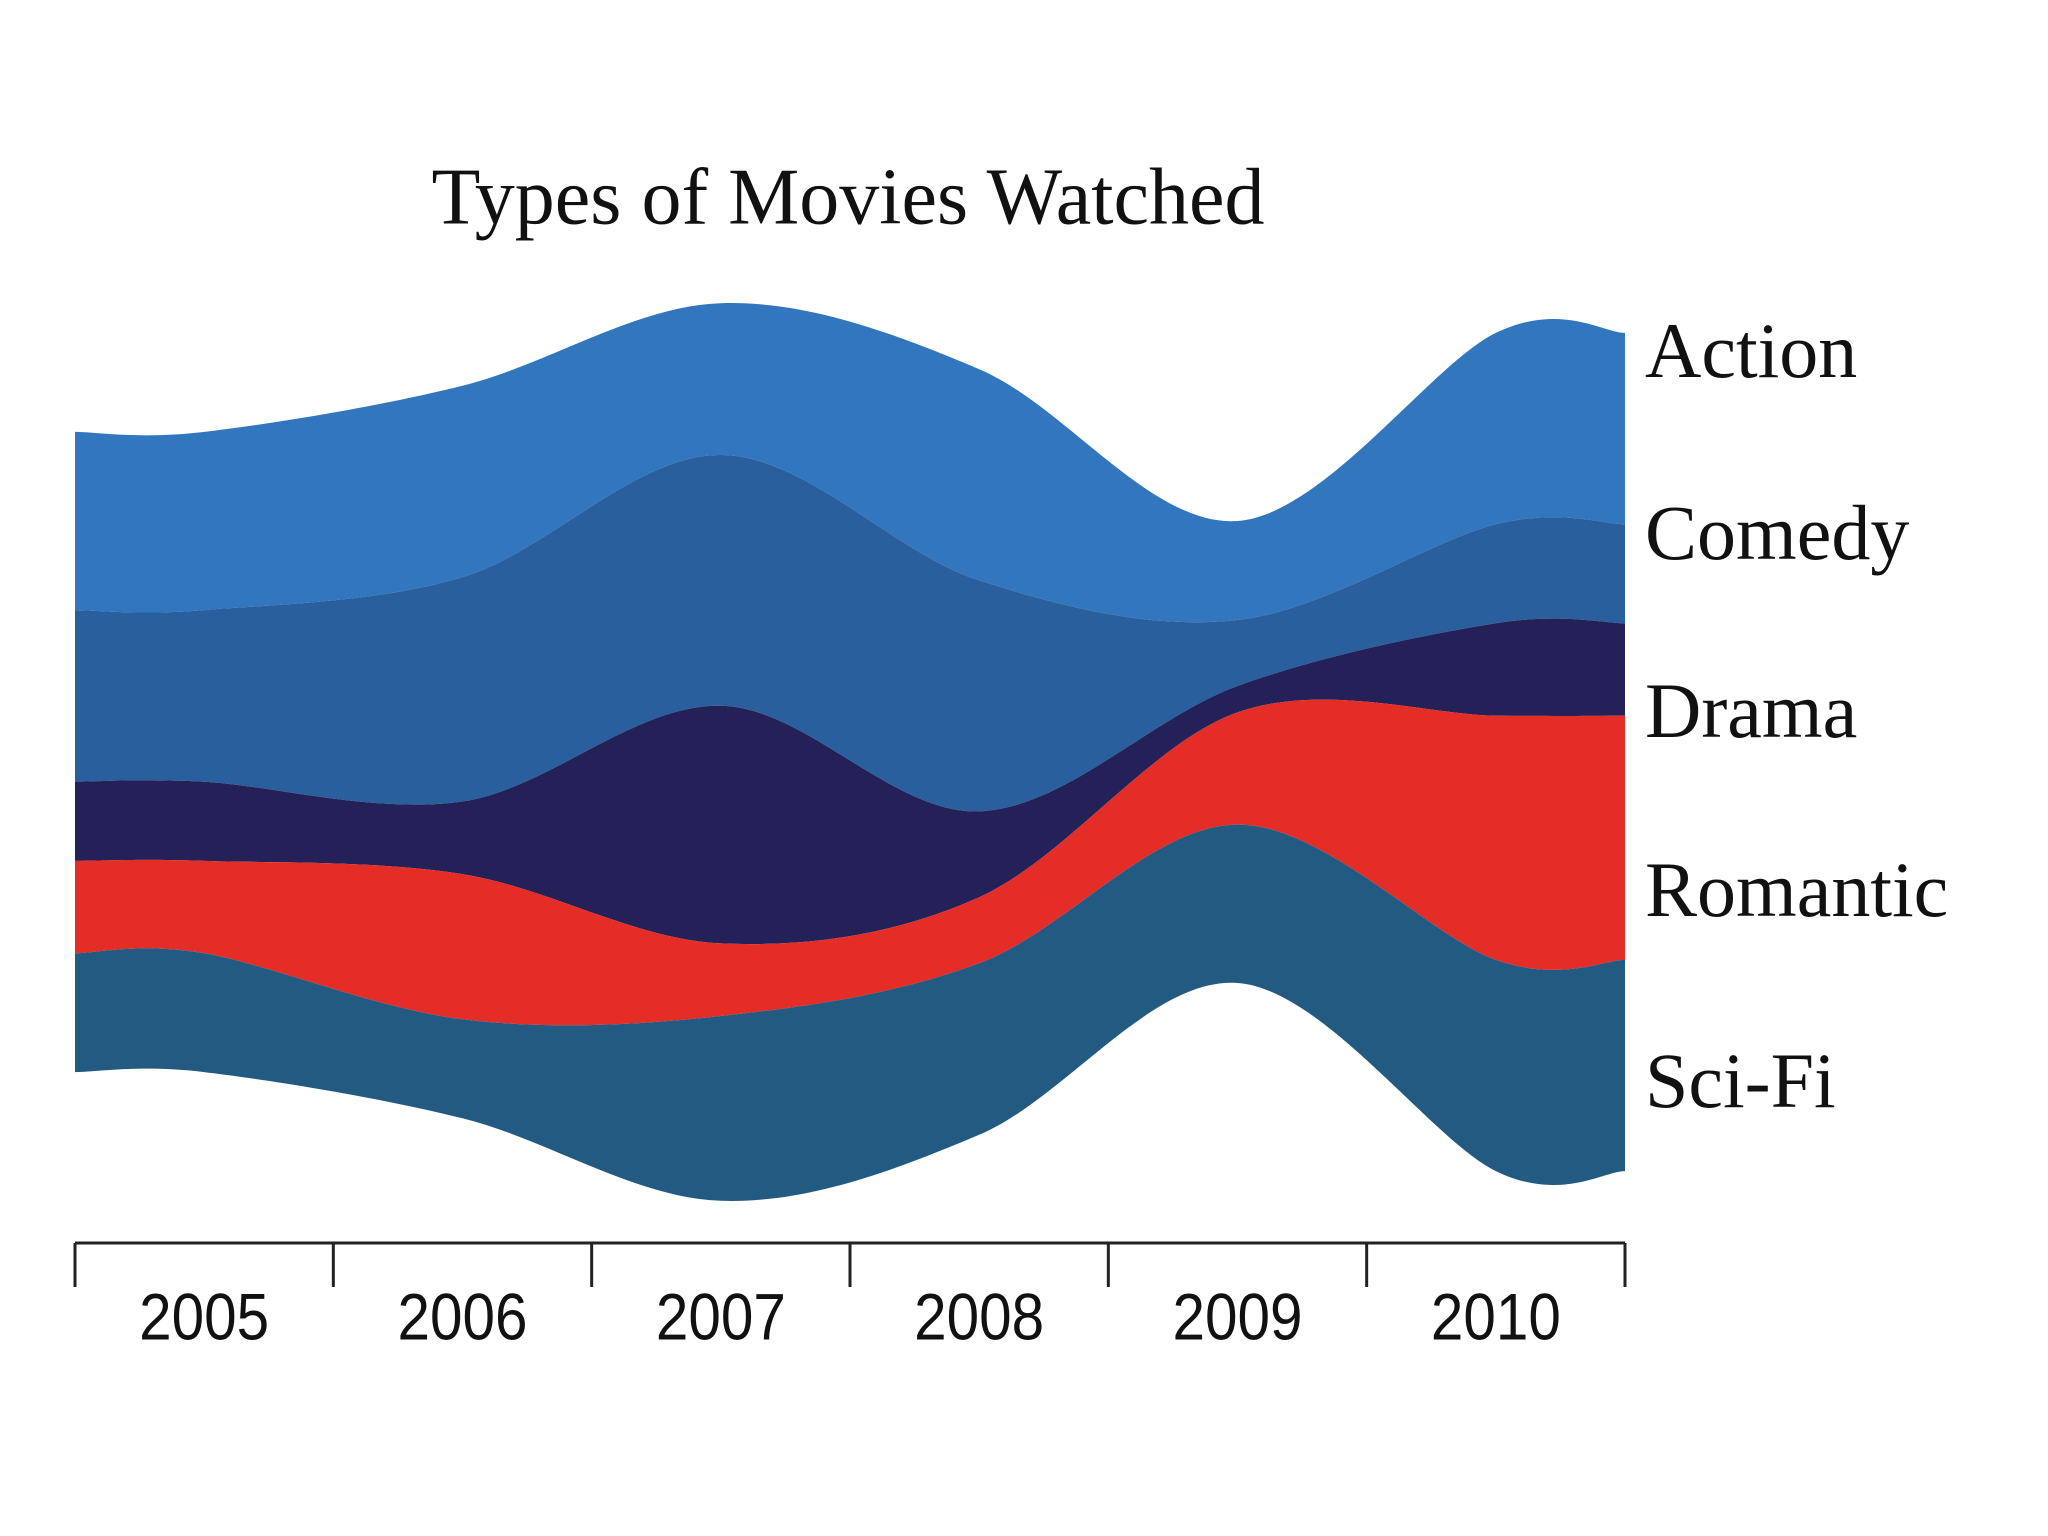  I want to click on x-tick-label: 2007, so click(721, 1316).